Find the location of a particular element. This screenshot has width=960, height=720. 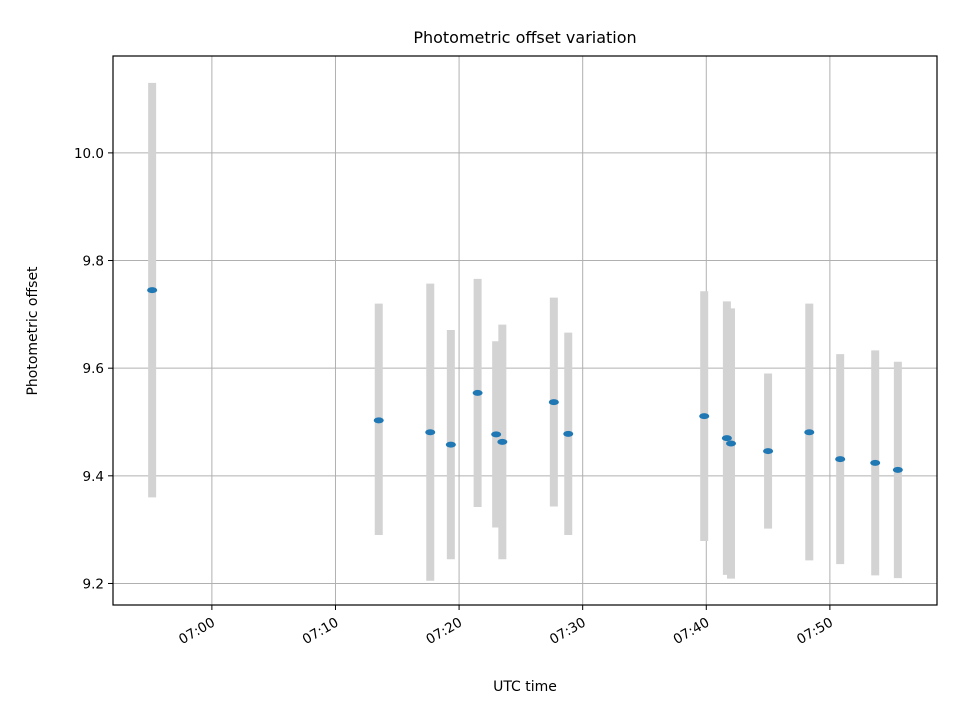

y-tick-label: 9.8 is located at coordinates (93, 262).